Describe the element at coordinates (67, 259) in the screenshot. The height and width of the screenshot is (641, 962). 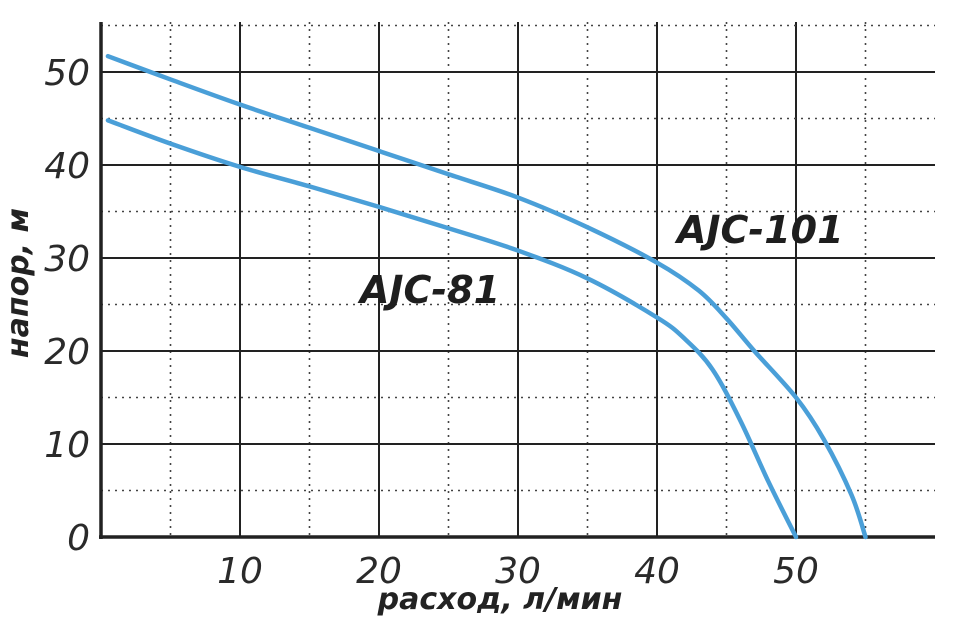
I see `y-tick-label: 30` at that location.